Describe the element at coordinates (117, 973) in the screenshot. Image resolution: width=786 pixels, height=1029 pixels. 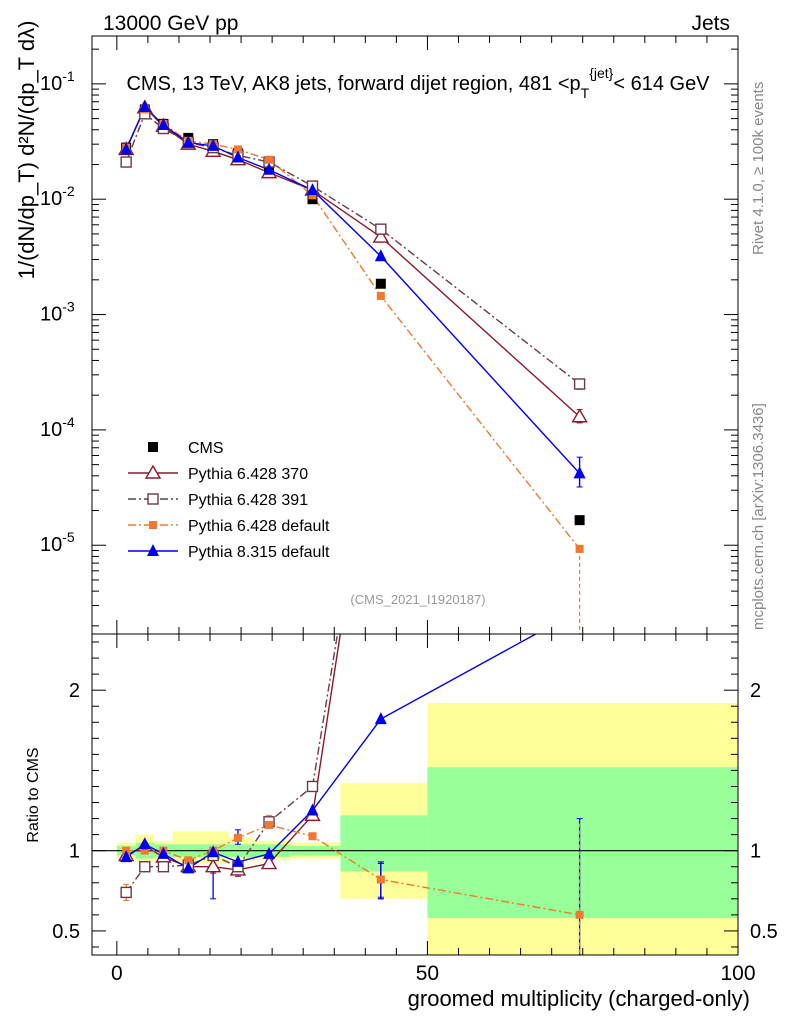
I see `x-tick-label: 0` at that location.